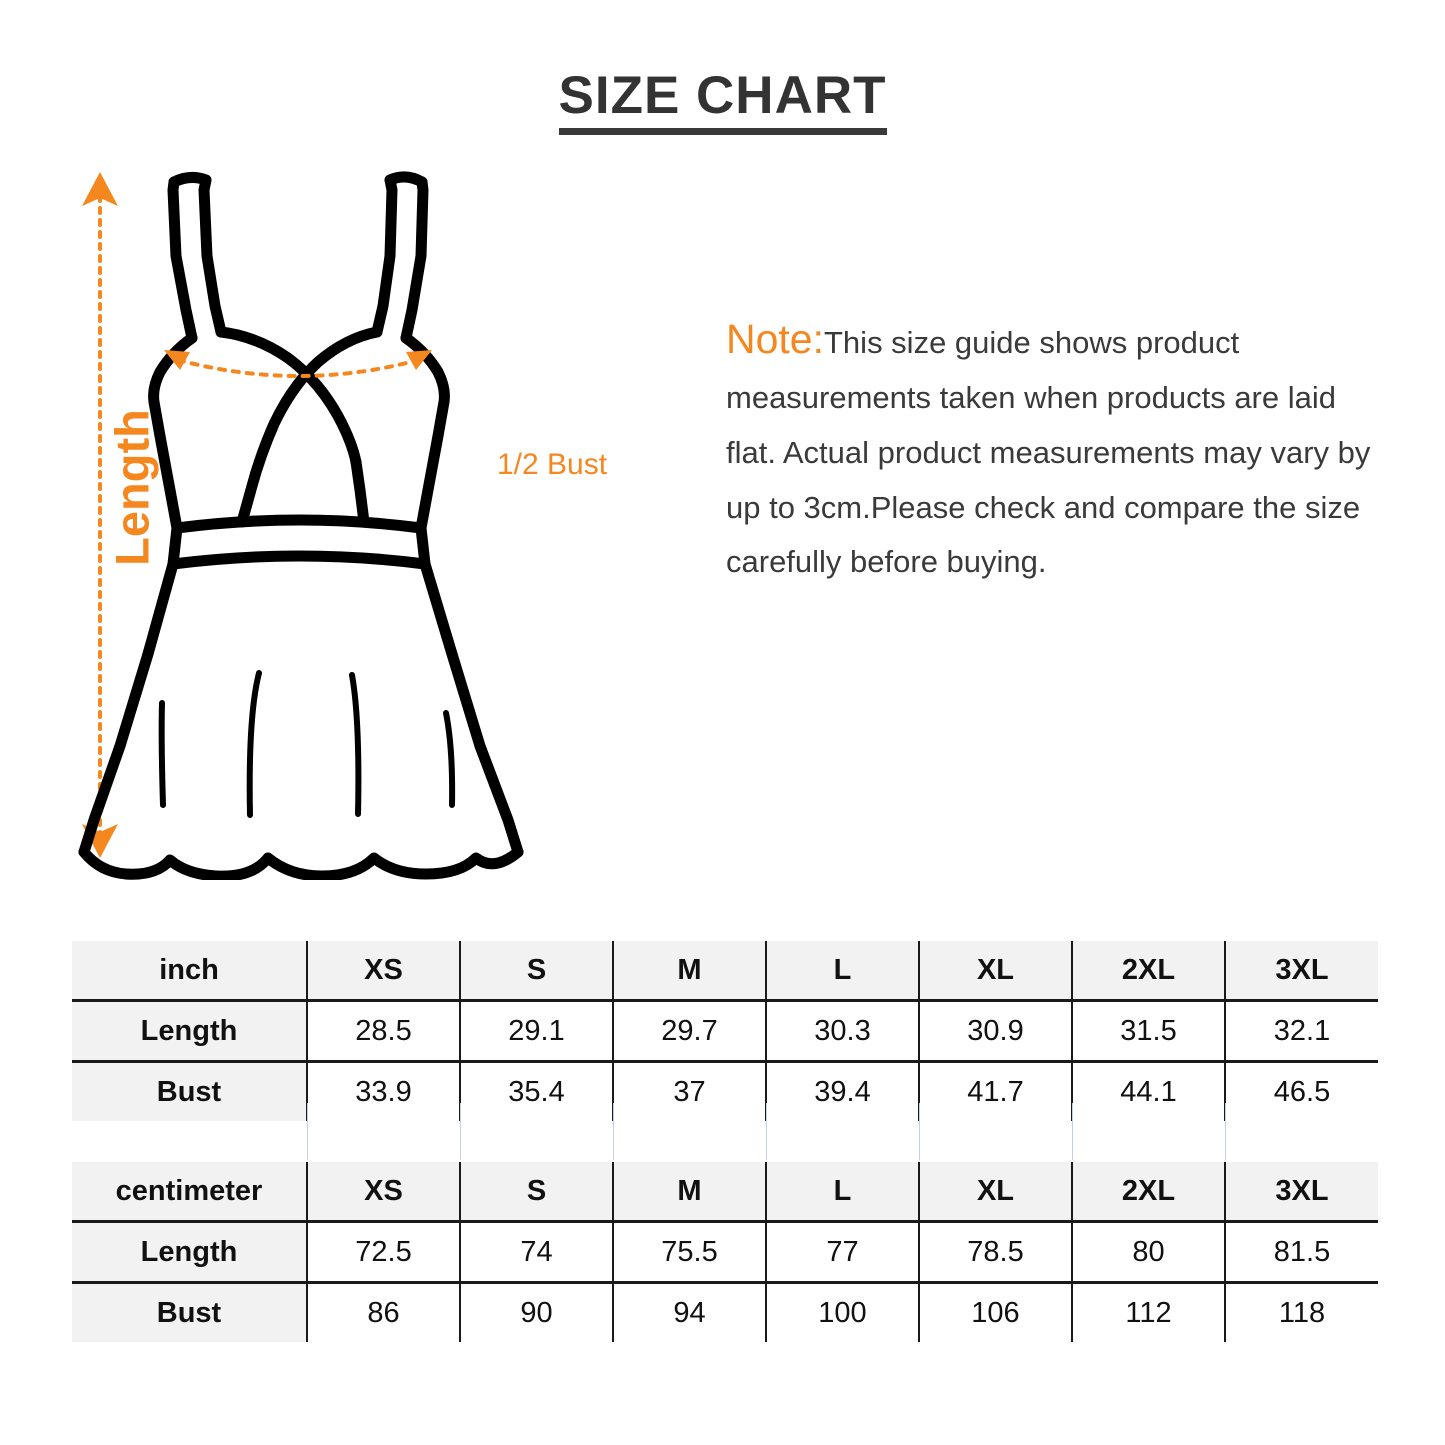 The image size is (1445, 1445). Describe the element at coordinates (995, 1252) in the screenshot. I see `cell-length-xl: 78.5` at that location.